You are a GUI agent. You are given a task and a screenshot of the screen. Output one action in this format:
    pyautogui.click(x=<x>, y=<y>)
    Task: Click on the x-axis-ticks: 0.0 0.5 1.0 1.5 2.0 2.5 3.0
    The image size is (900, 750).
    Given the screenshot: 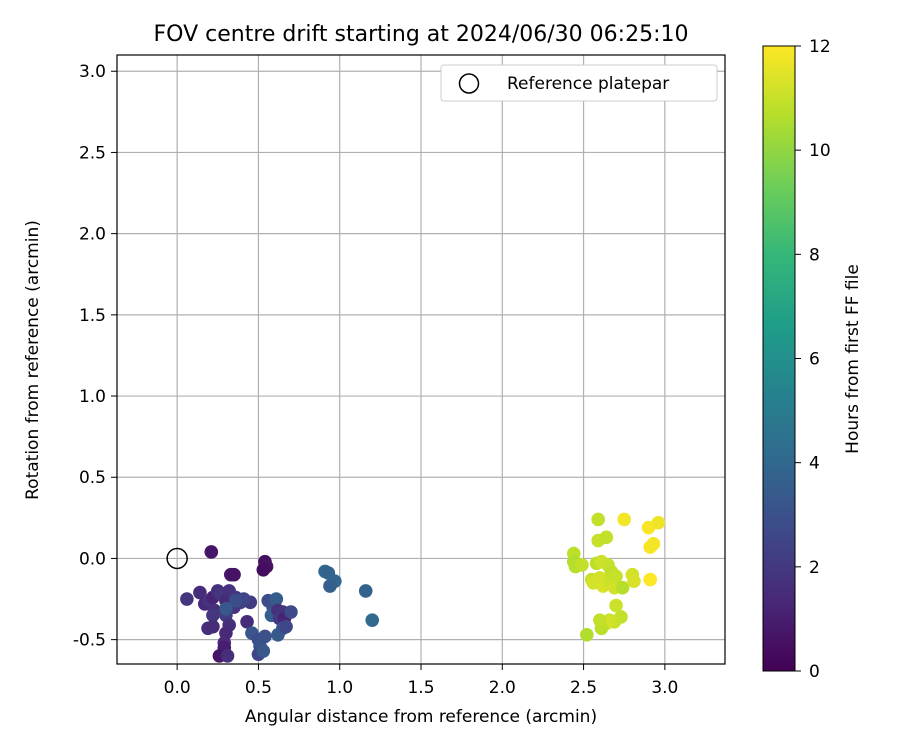 What is the action you would take?
    pyautogui.click(x=421, y=681)
    